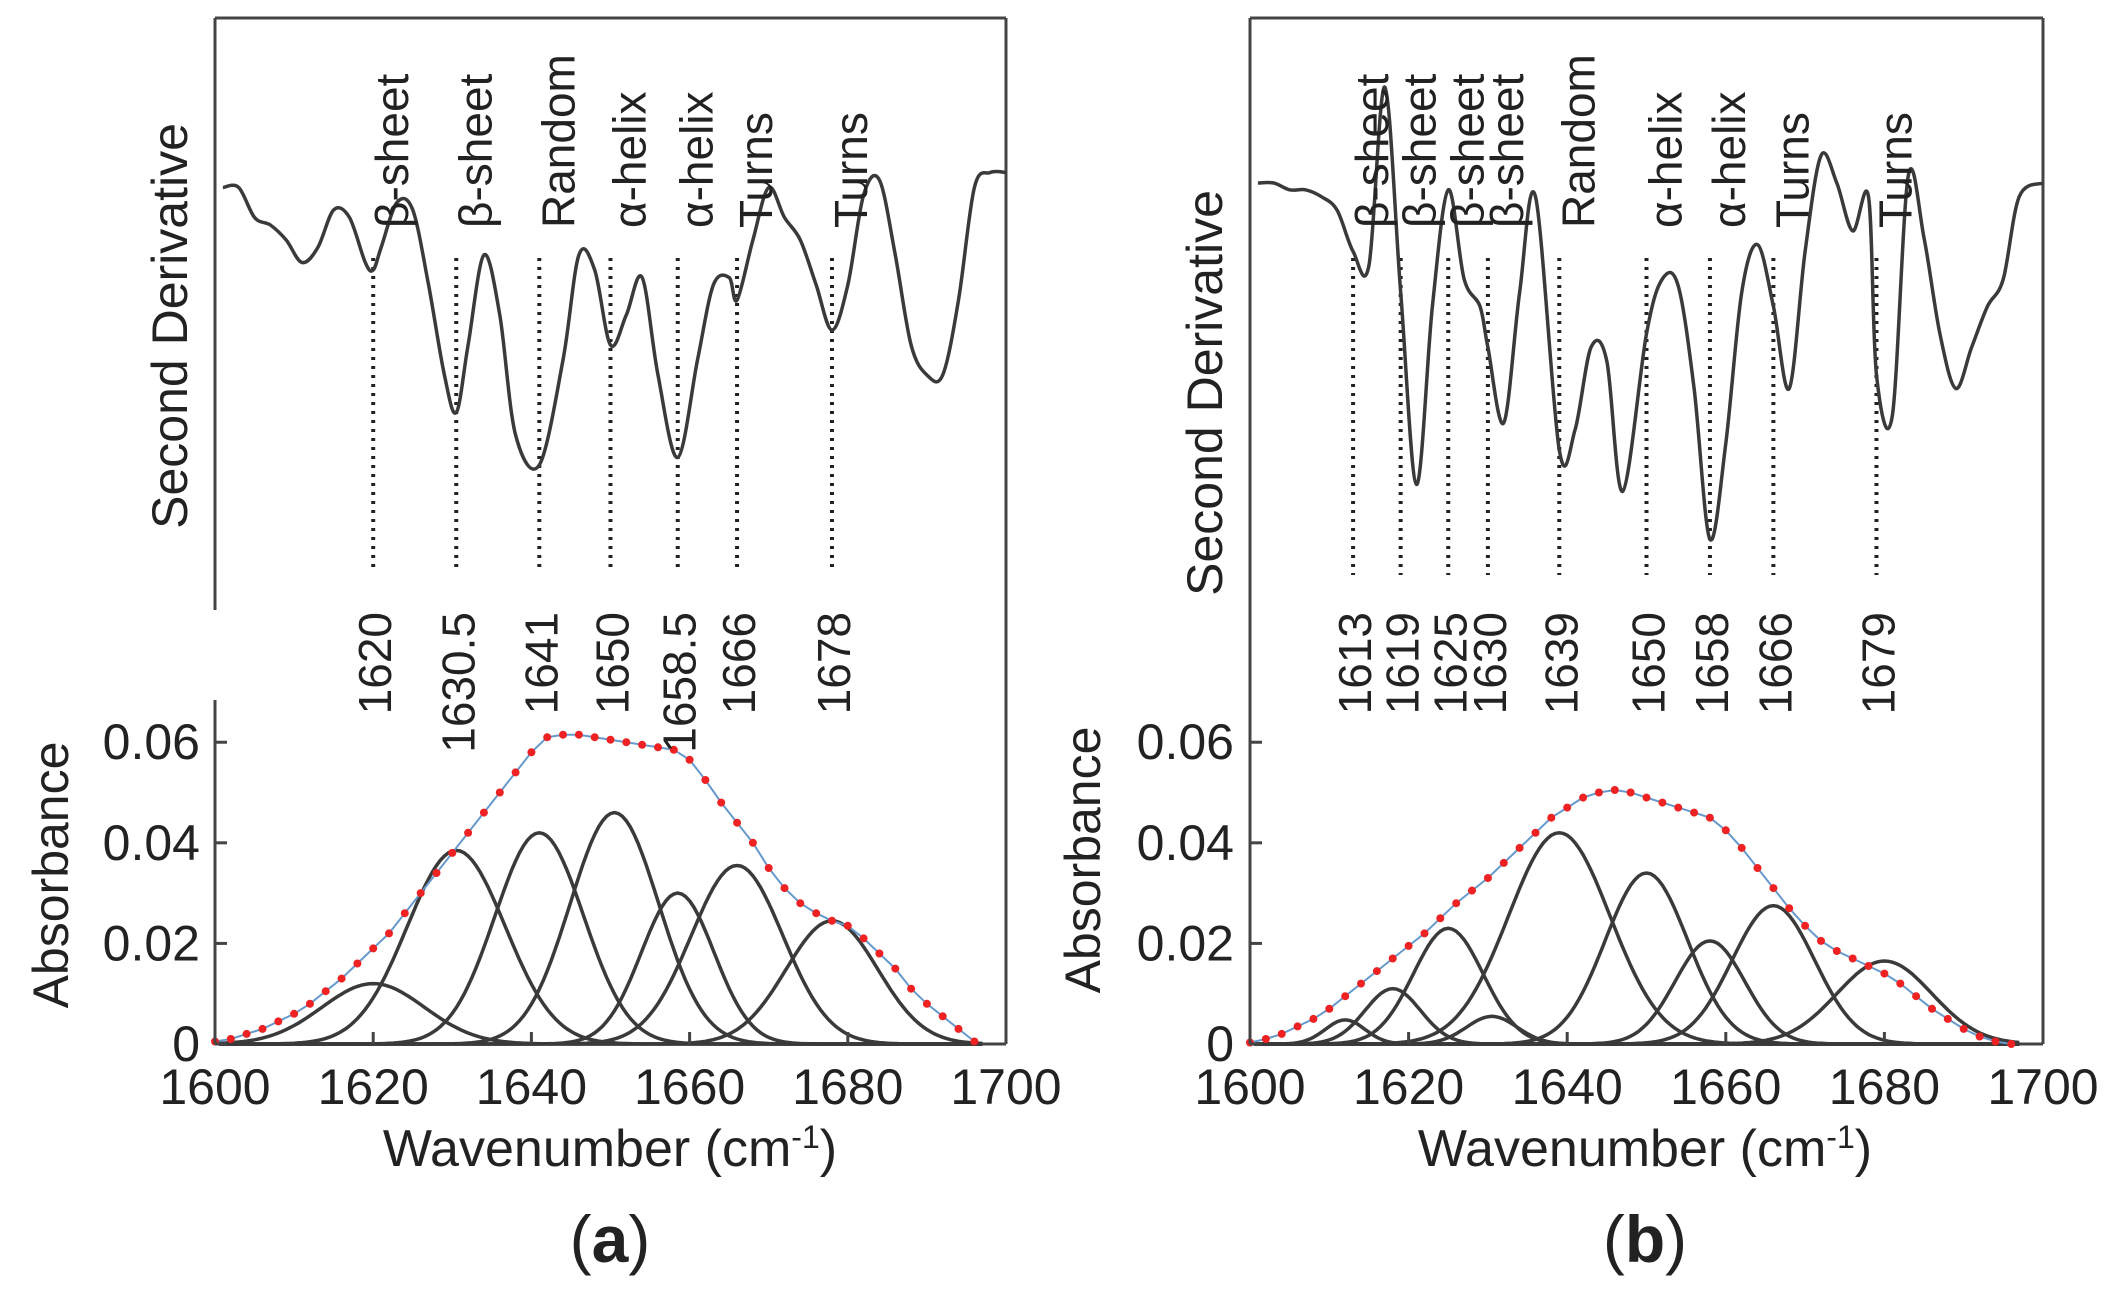 Image resolution: width=2108 pixels, height=1296 pixels. Describe the element at coordinates (1467, 150) in the screenshot. I see `panel-b-structure-label-2: β-sheet` at that location.